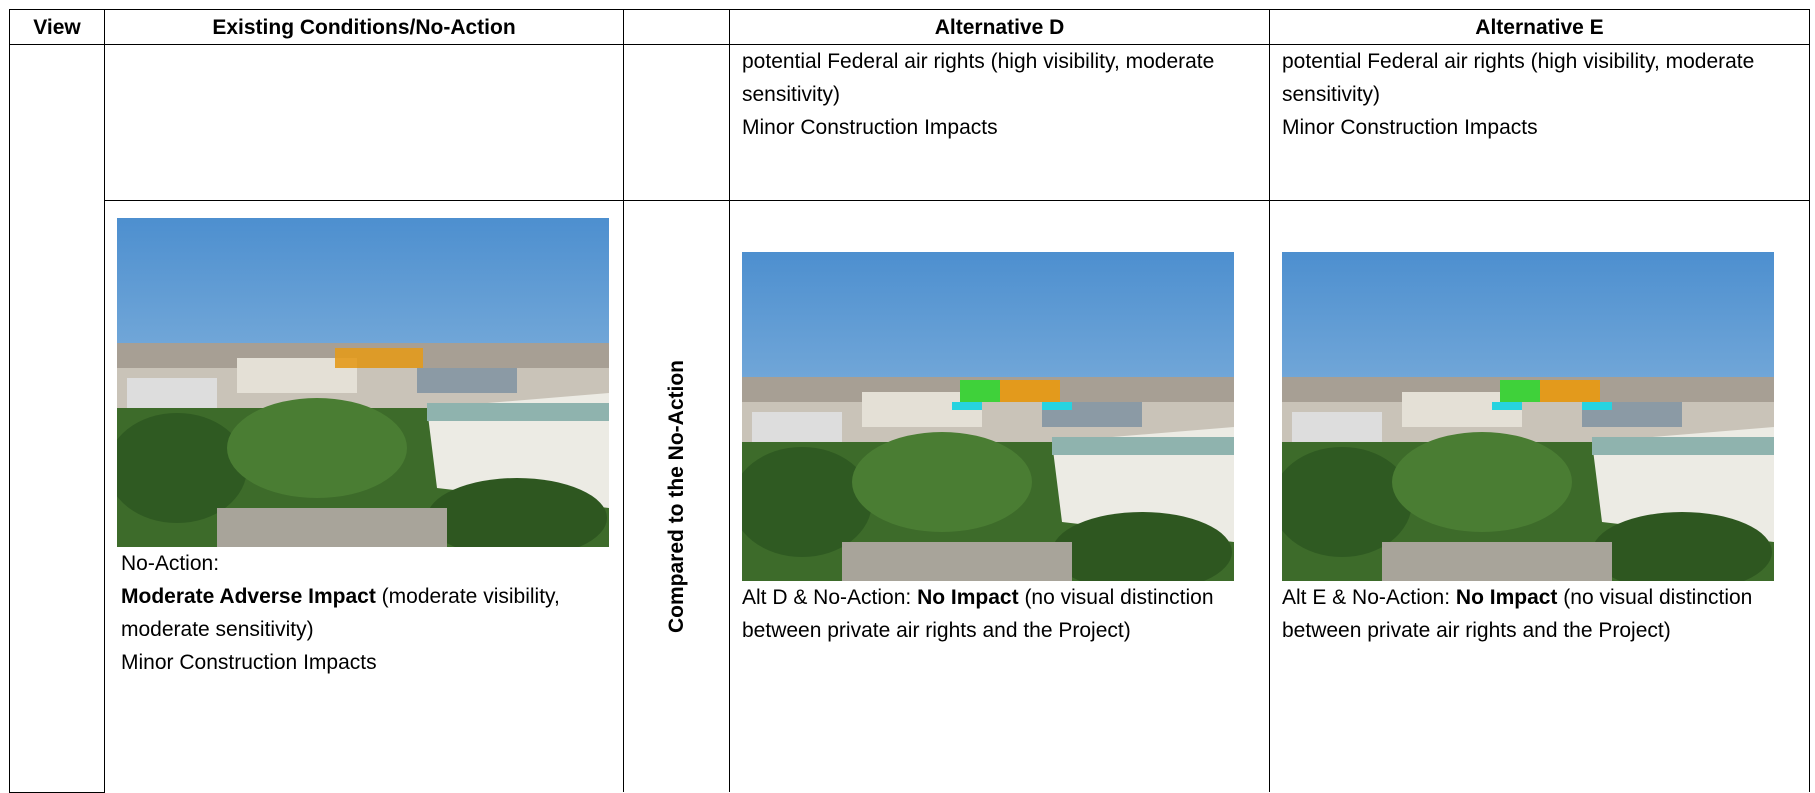  What do you see at coordinates (170, 563) in the screenshot?
I see `text: No-Action:` at bounding box center [170, 563].